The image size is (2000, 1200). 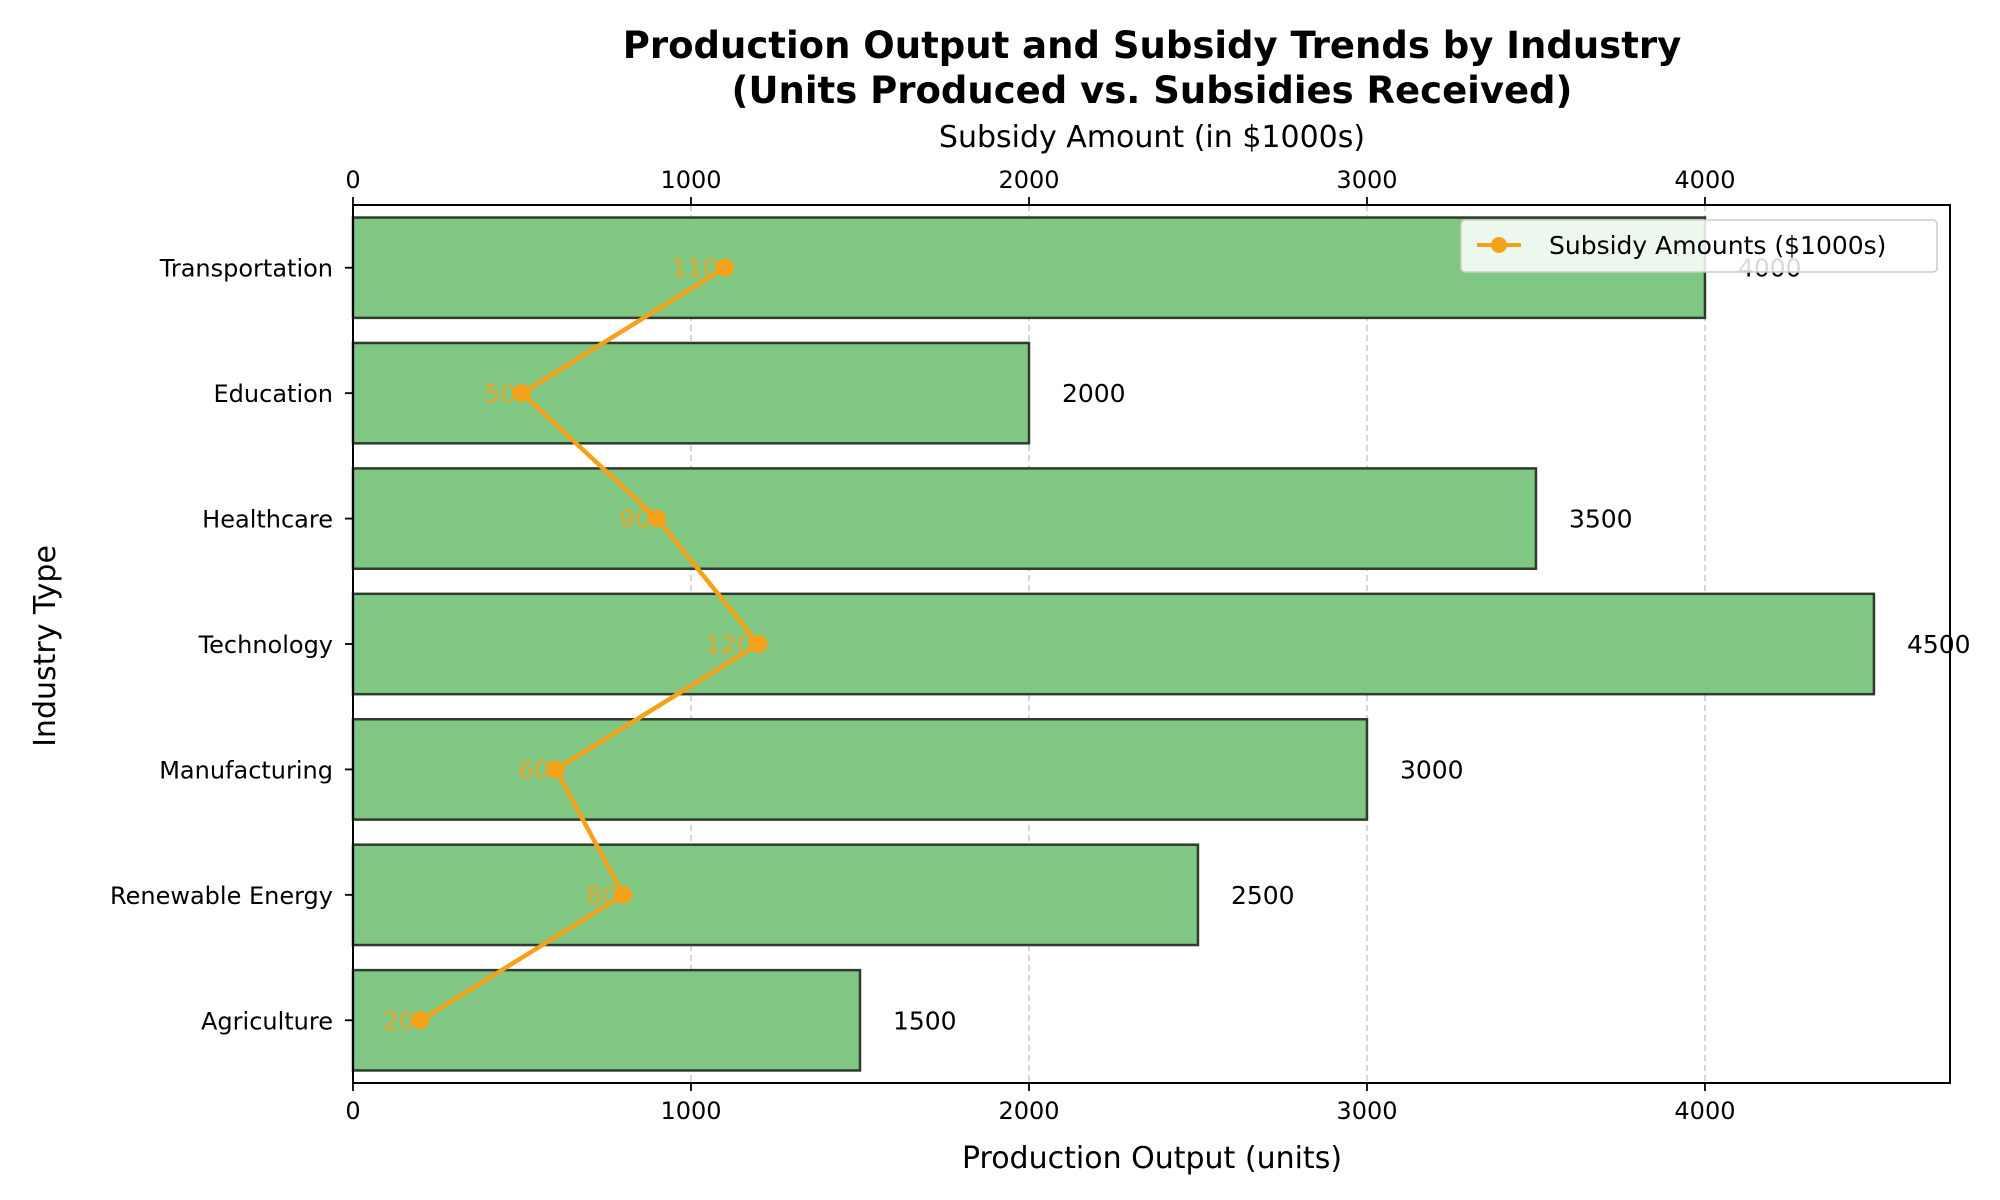 I want to click on subsidy-value-label: 120, so click(x=729, y=644).